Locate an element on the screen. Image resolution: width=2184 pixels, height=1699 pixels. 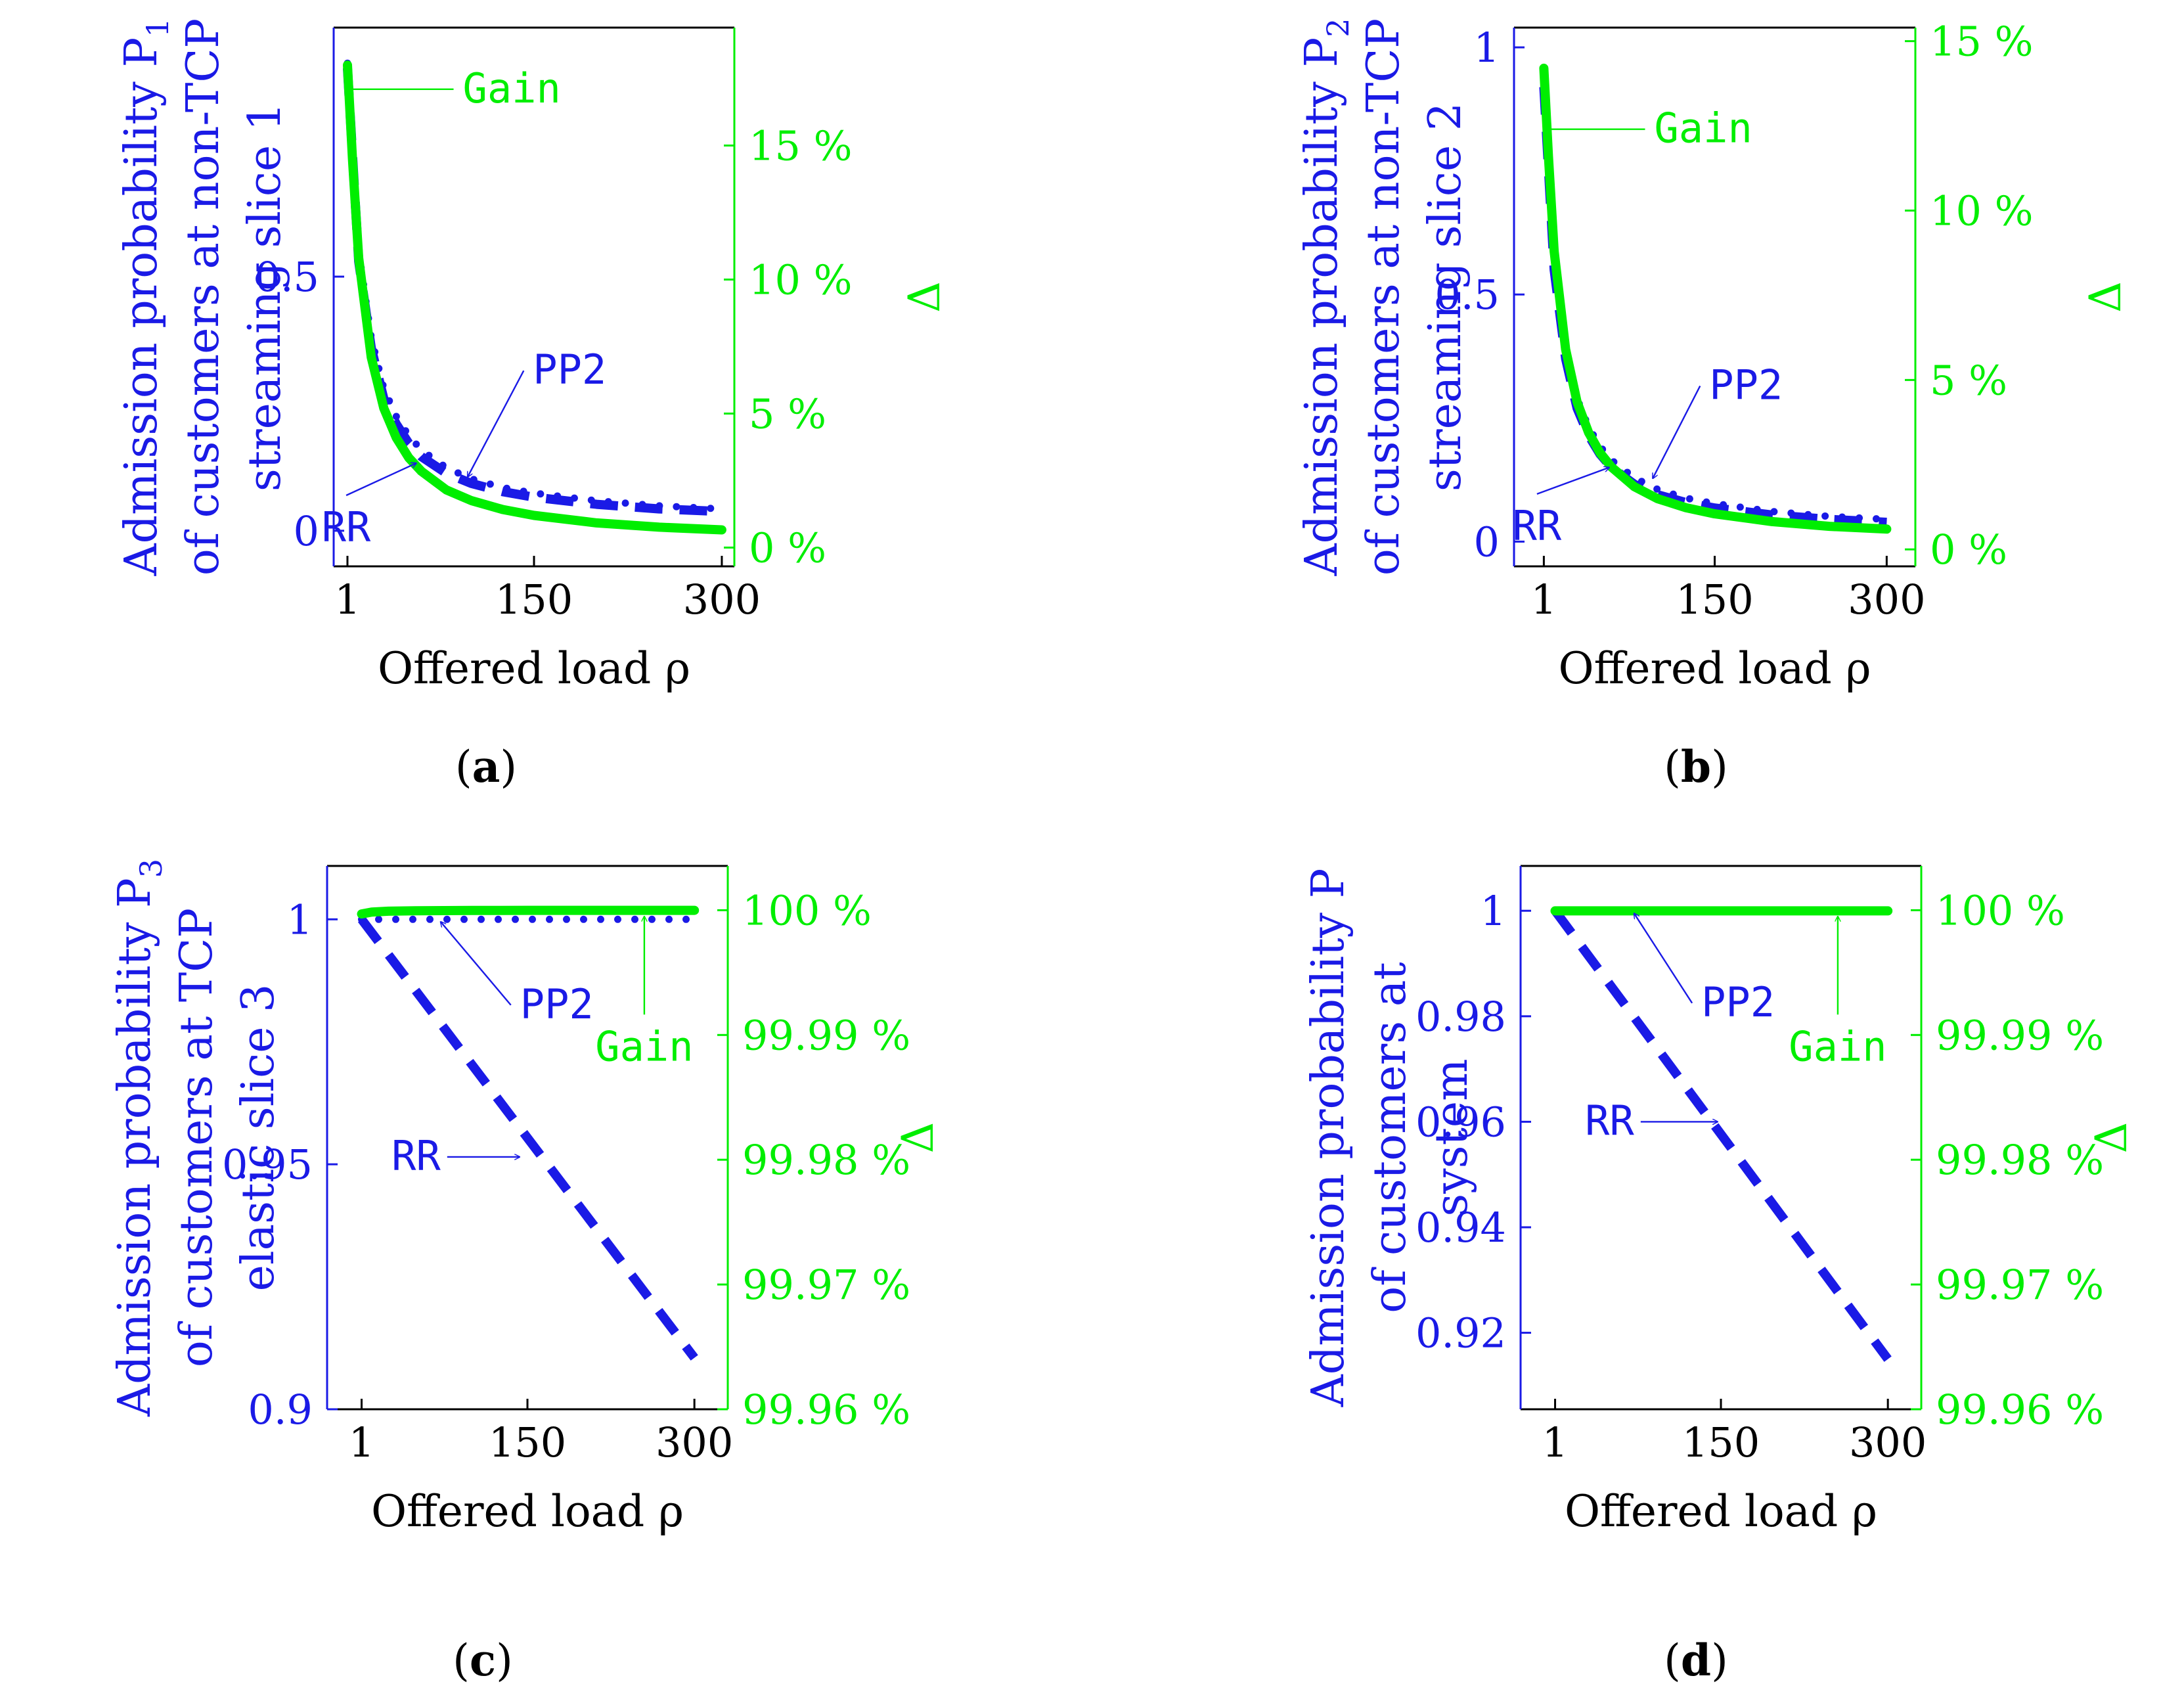
y-axis-label-subscript: 2 is located at coordinates (1338, 27).